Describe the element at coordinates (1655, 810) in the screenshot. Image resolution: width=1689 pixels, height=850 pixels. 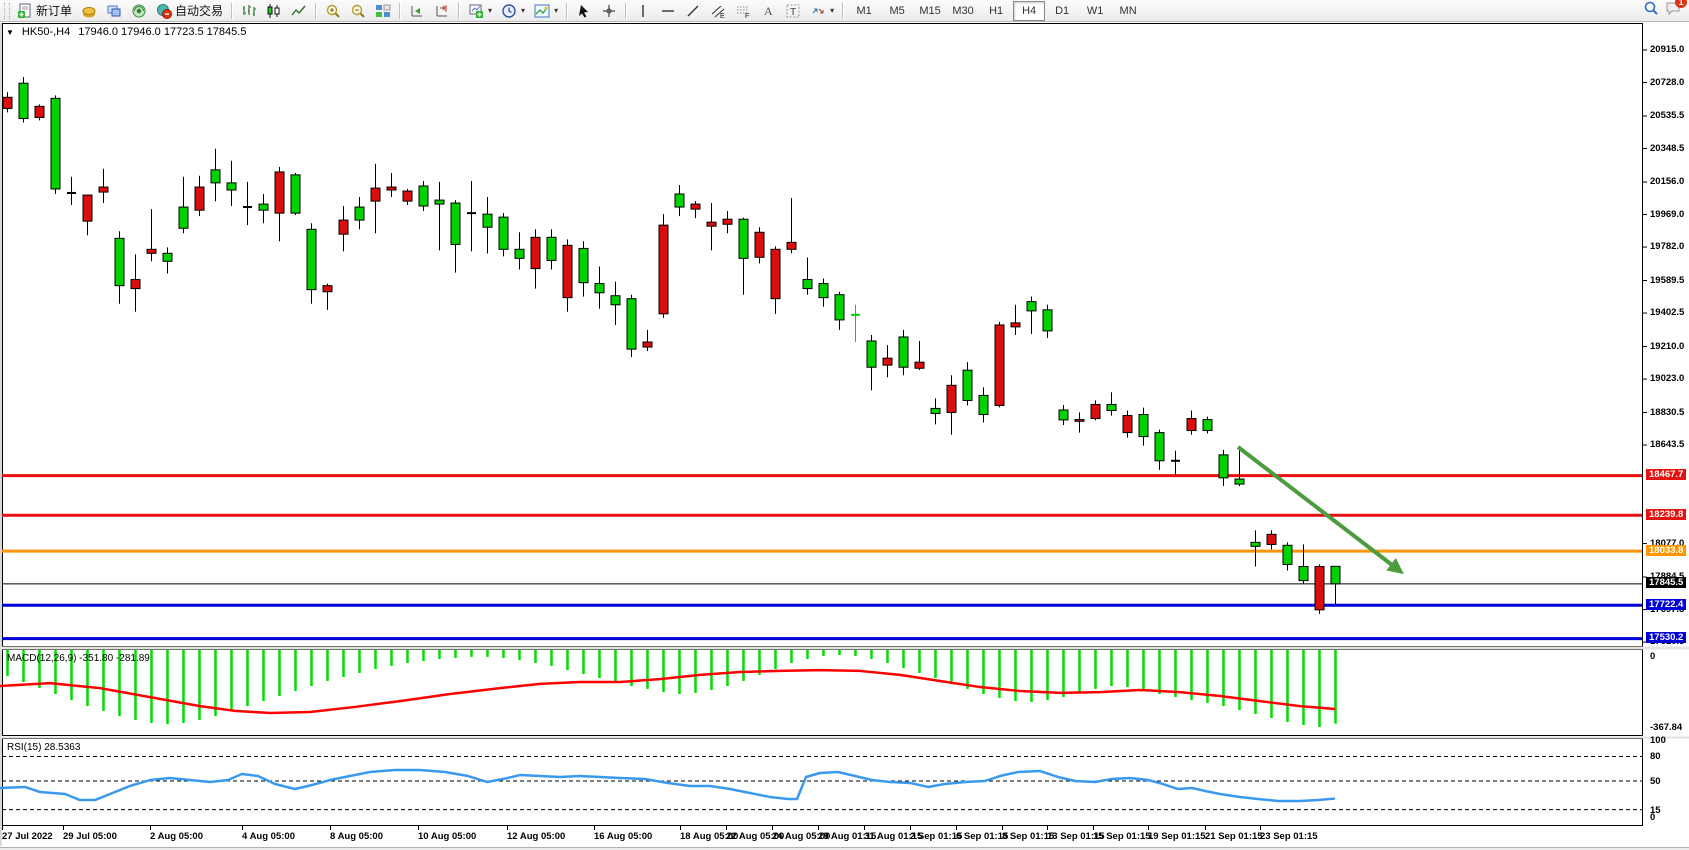
I see `rsi-axis-15: 15` at that location.